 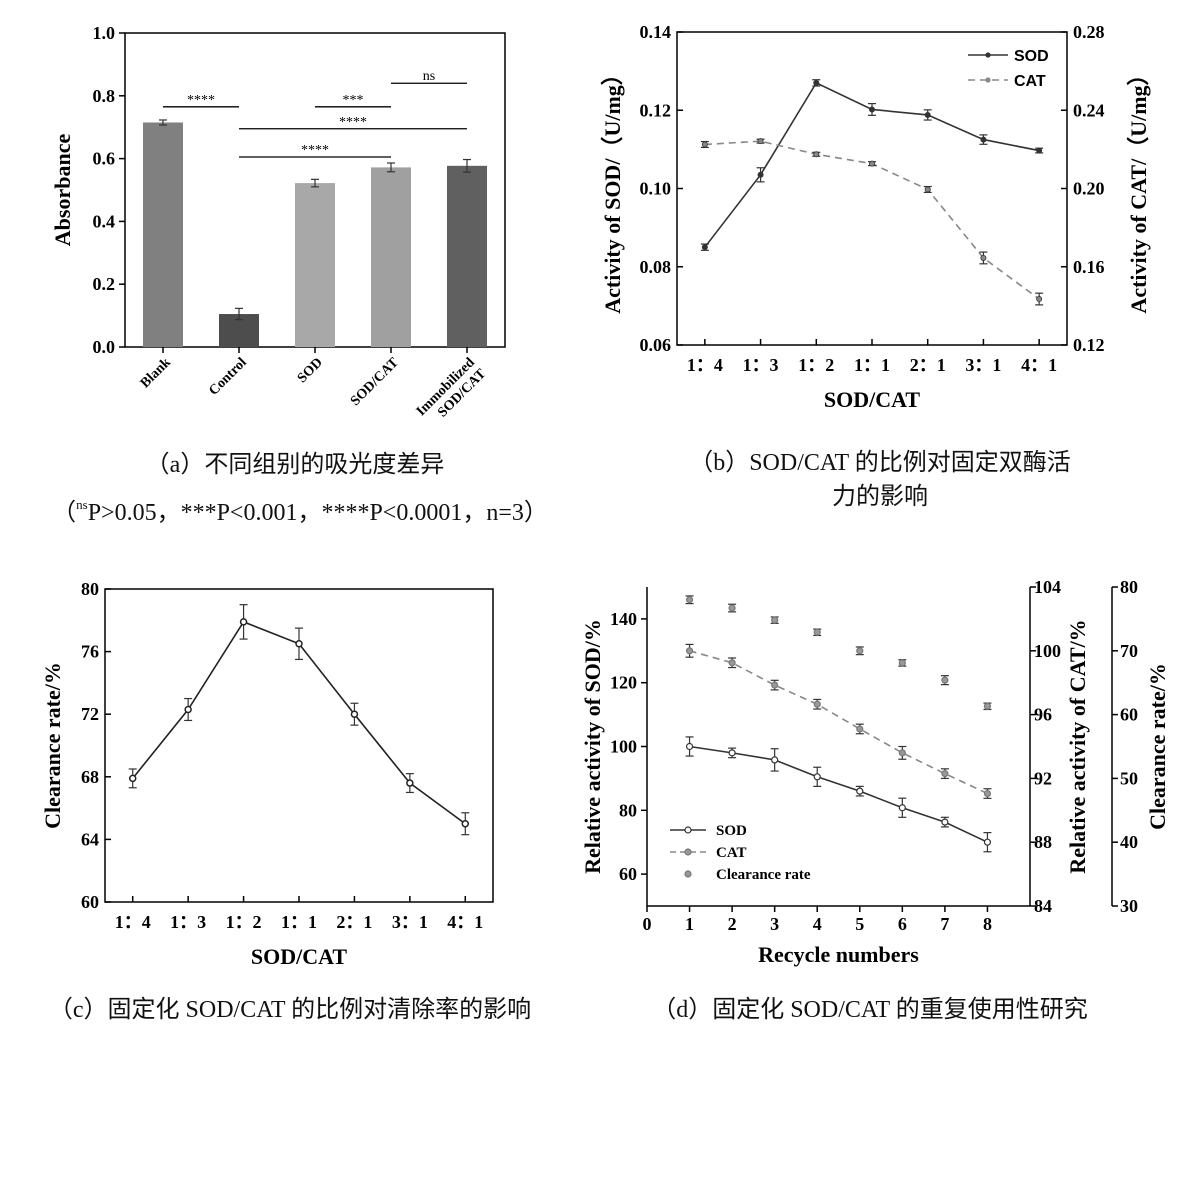 I want to click on d-series-sod-line, so click(x=838, y=794).